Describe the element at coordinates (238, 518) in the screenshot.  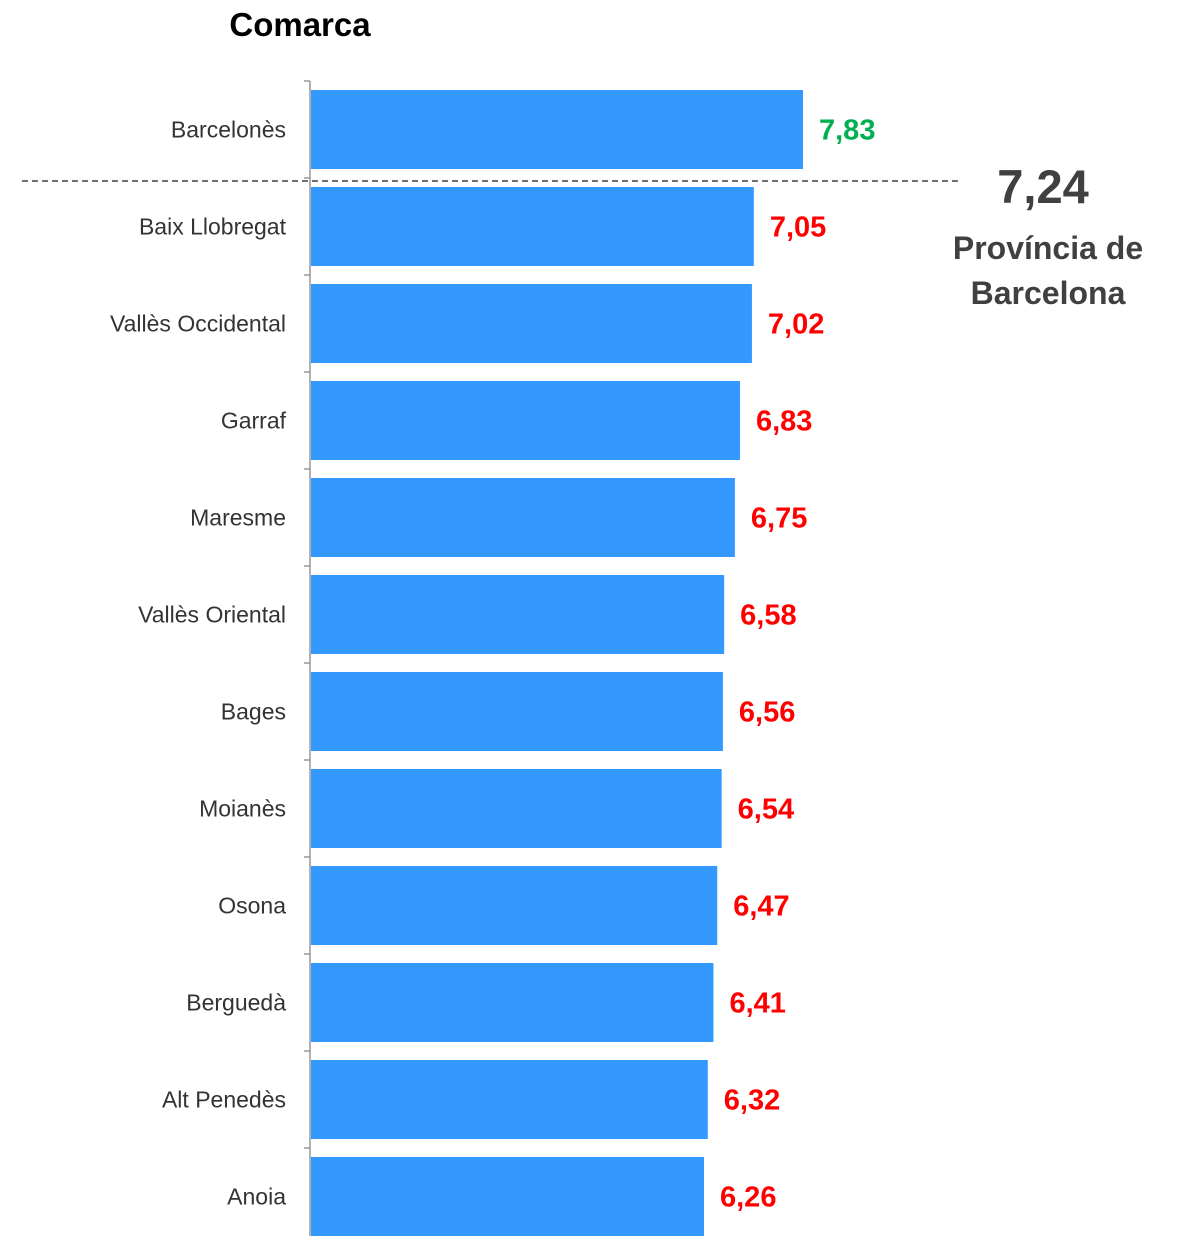
I see `category-label: Maresme` at that location.